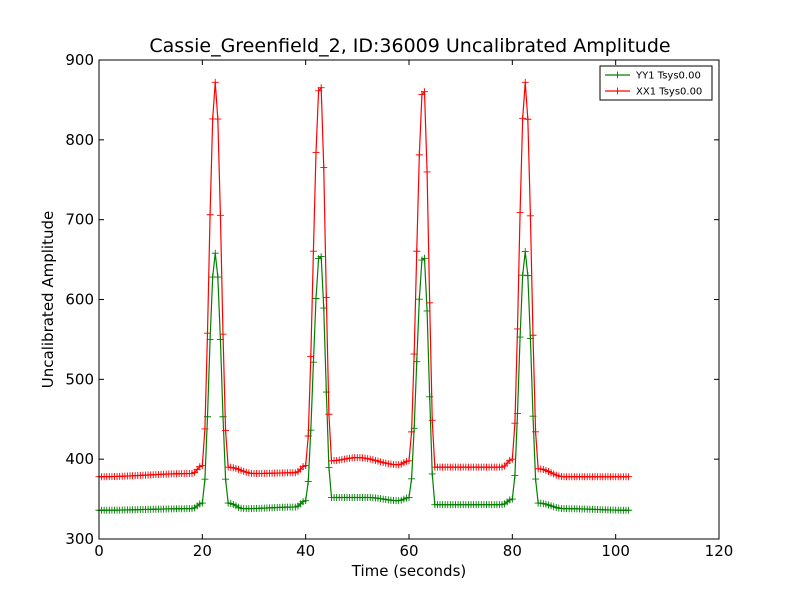 The width and height of the screenshot is (800, 600). What do you see at coordinates (512, 551) in the screenshot?
I see `x-tick-label: 80` at bounding box center [512, 551].